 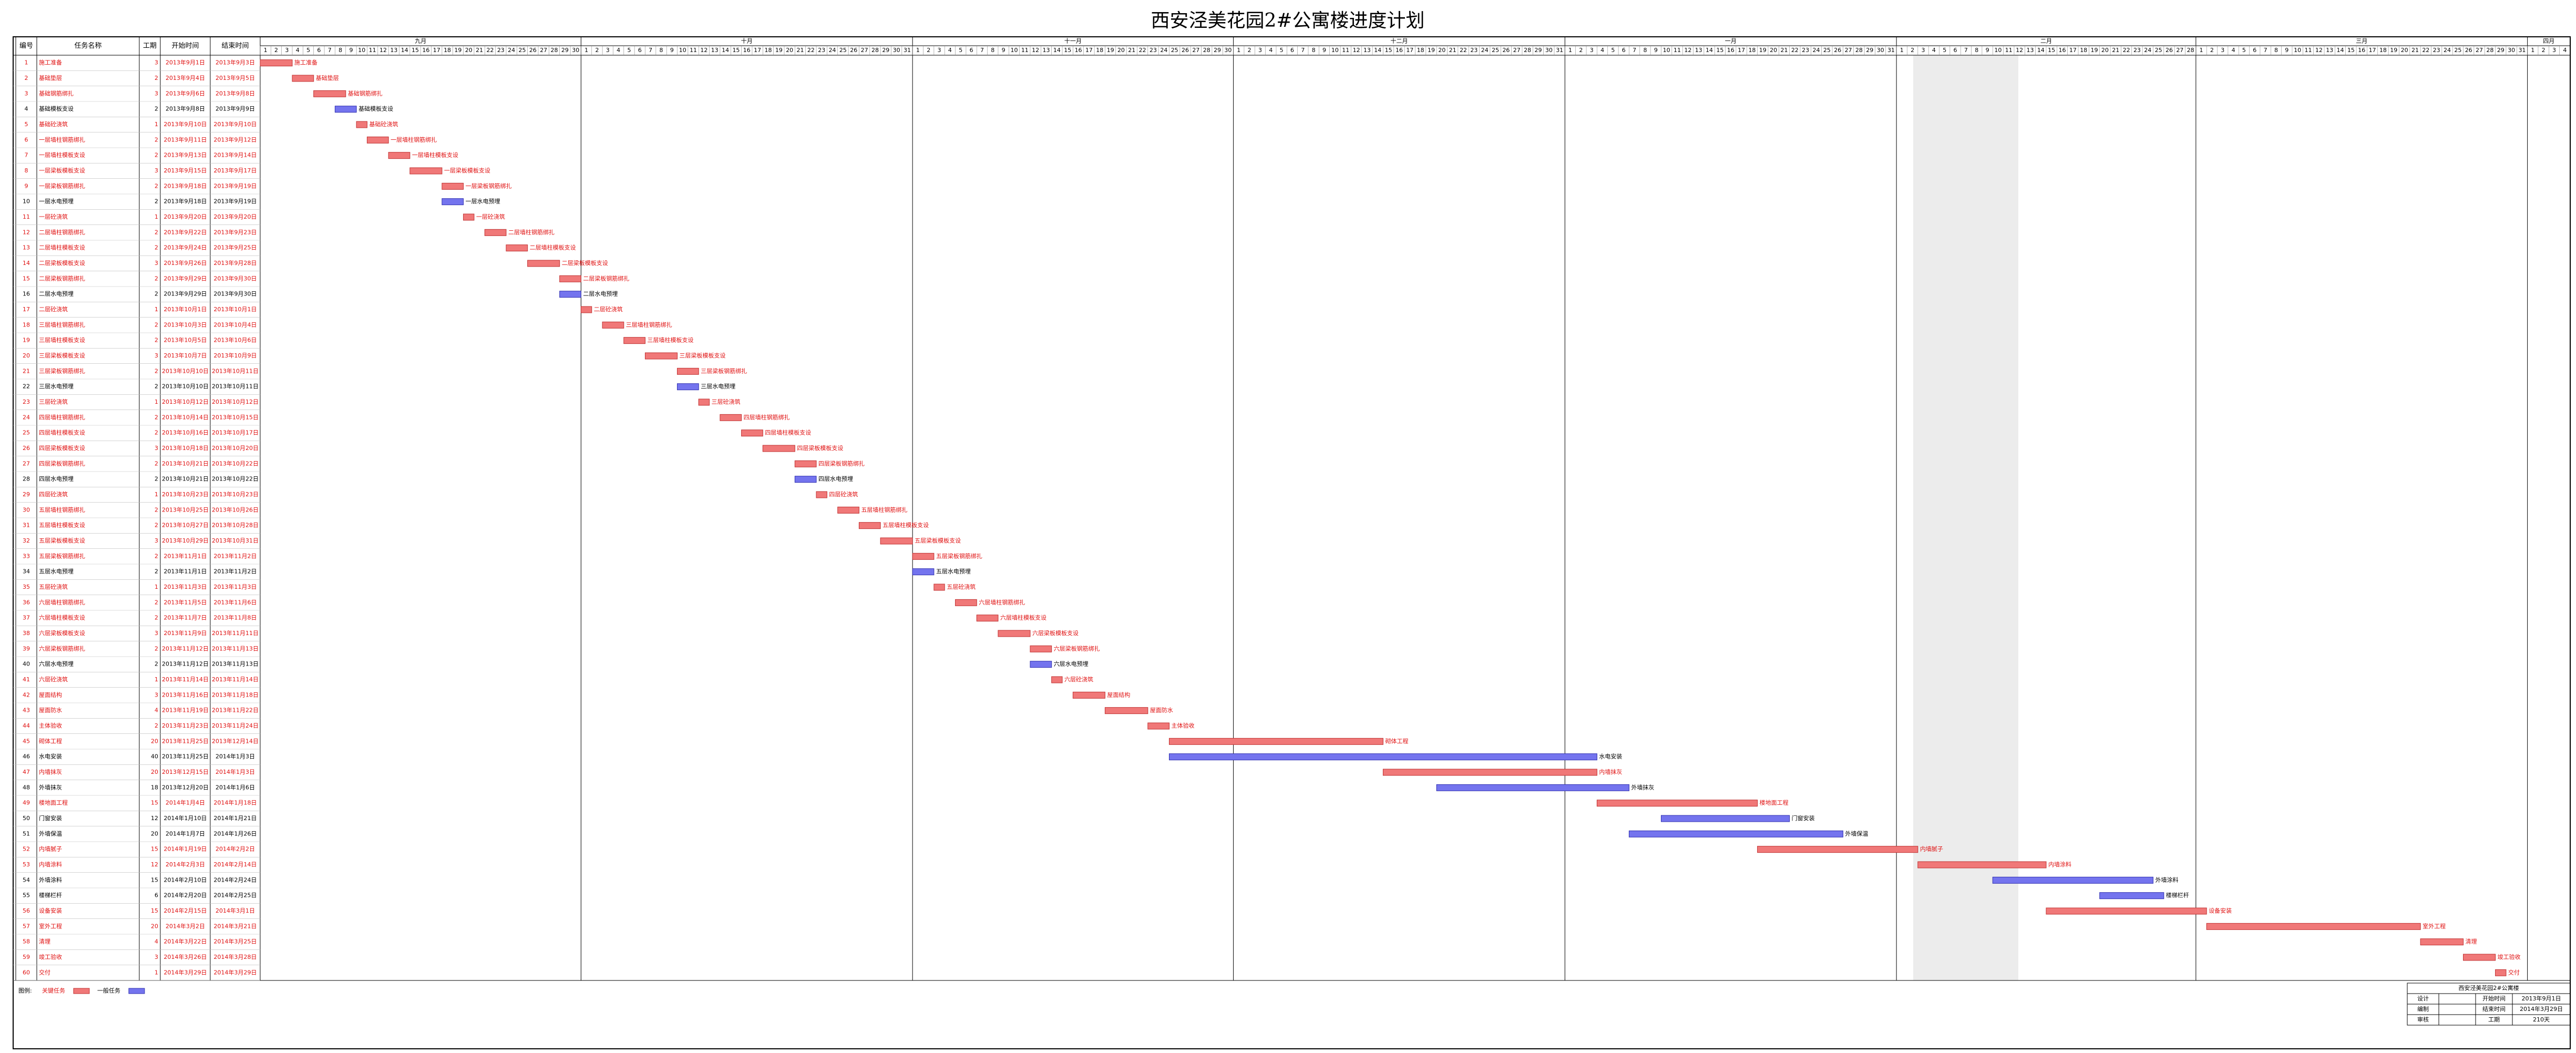 What do you see at coordinates (185, 602) in the screenshot?
I see `task-start: 2013年11月5日` at bounding box center [185, 602].